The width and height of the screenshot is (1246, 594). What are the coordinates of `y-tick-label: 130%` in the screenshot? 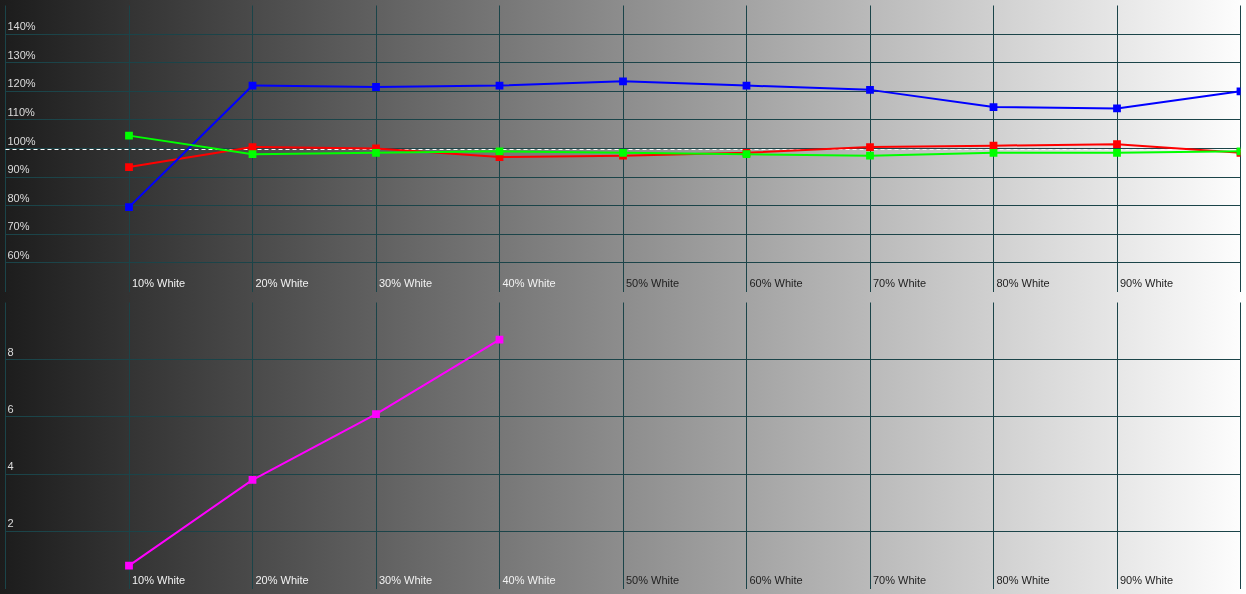 It's located at (21, 54).